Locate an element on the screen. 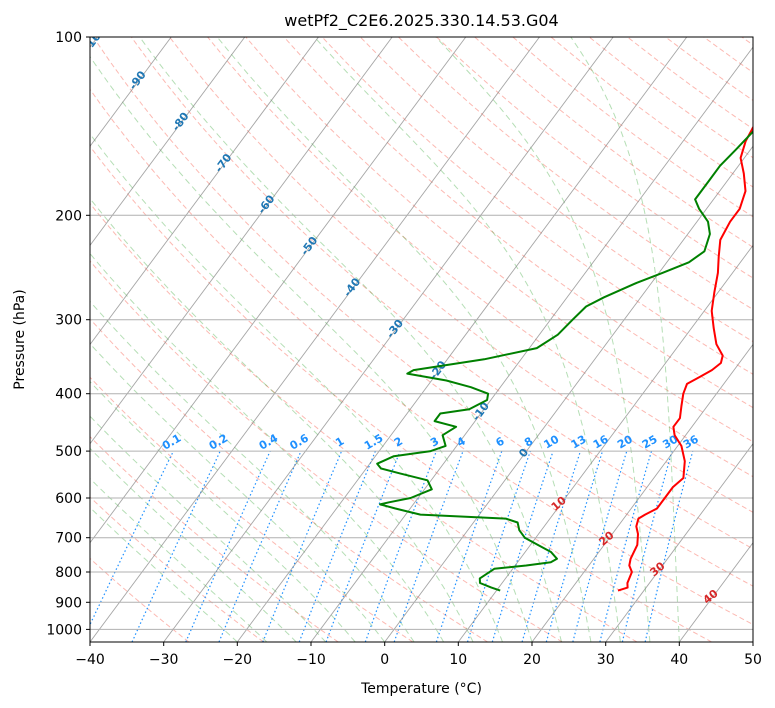  x-tick-label: 40 is located at coordinates (679, 660).